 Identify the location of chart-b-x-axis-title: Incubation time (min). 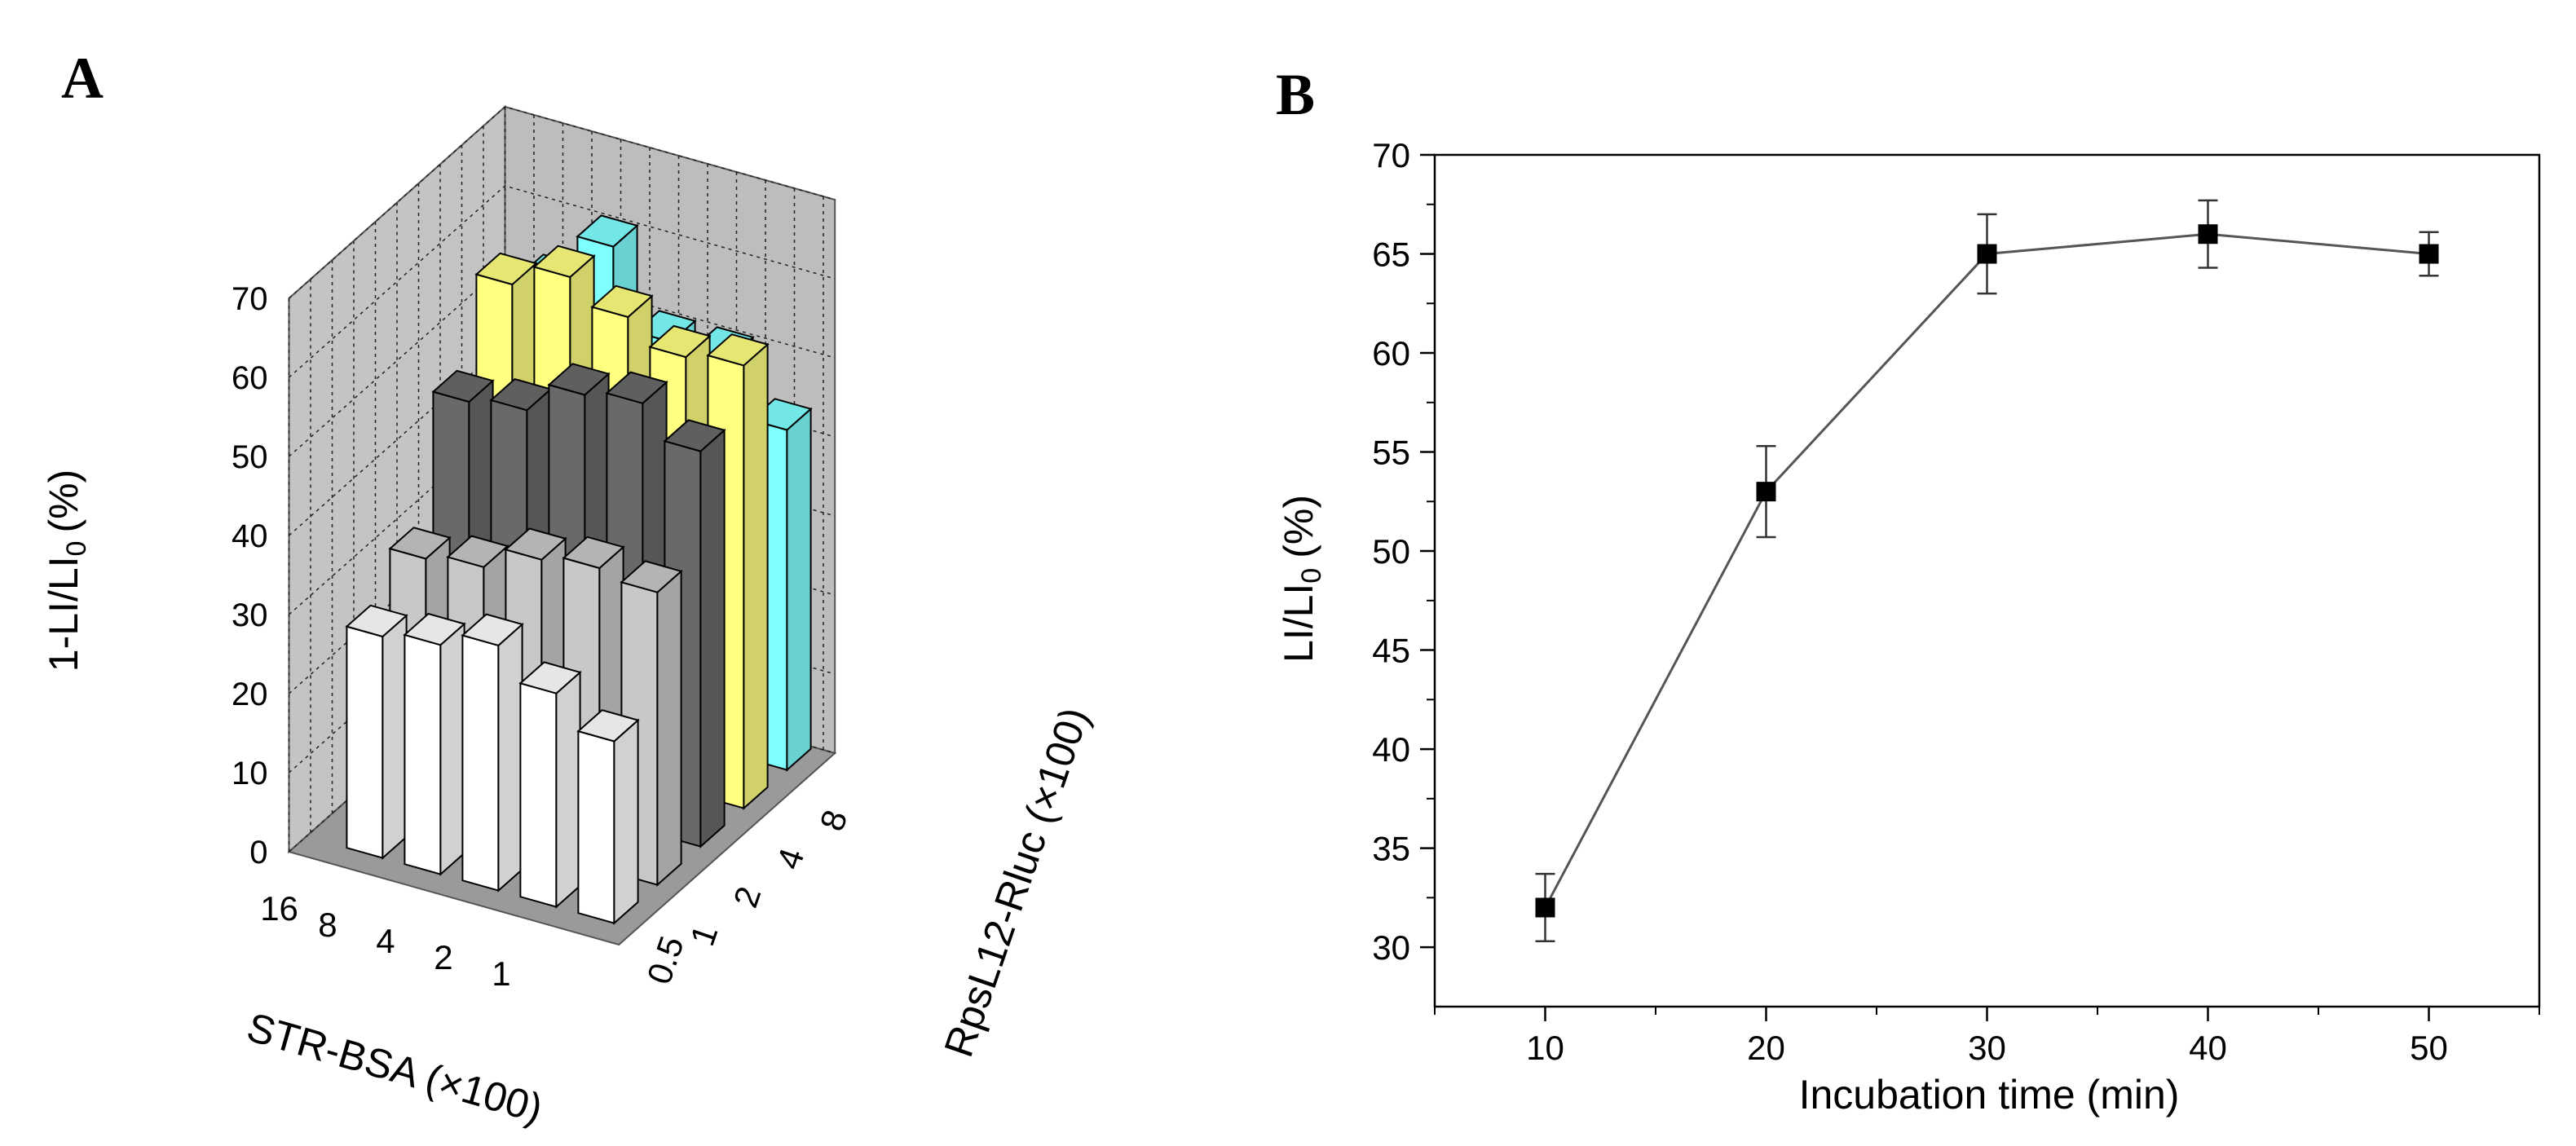
(1989, 1094).